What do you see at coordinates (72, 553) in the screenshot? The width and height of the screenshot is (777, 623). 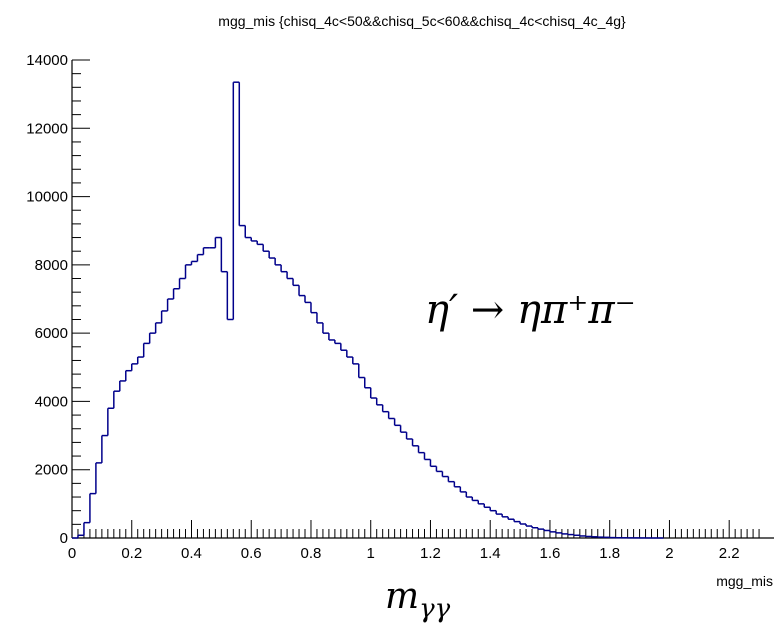 I see `x-tick-label: 0` at bounding box center [72, 553].